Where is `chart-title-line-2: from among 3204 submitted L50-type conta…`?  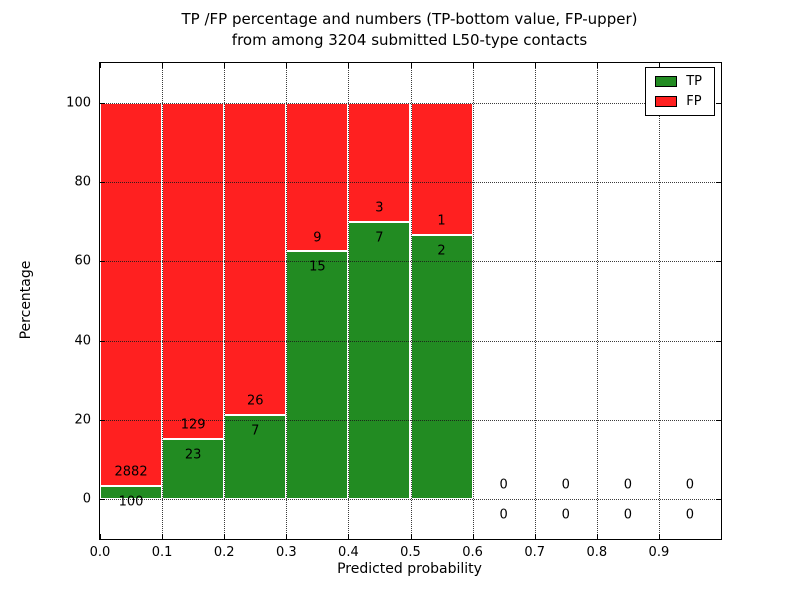
chart-title-line-2: from among 3204 submitted L50-type conta… is located at coordinates (409, 40).